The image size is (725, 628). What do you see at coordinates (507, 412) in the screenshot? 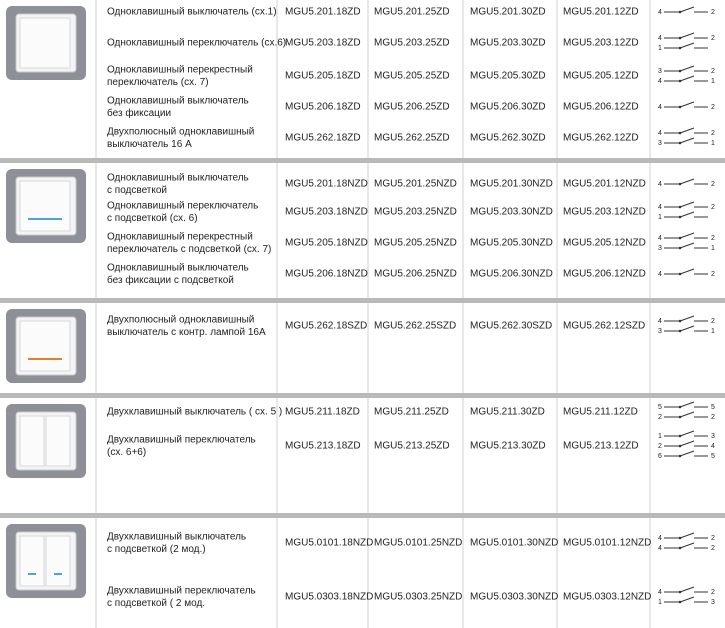
I see `article-code: MGU5.211.30ZD` at bounding box center [507, 412].